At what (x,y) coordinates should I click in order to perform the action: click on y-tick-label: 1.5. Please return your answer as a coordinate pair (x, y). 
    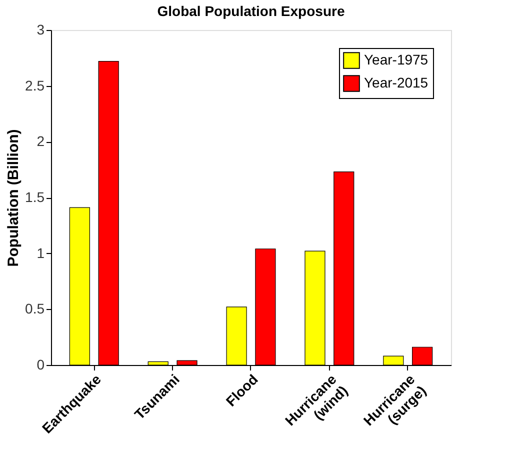
    Looking at the image, I should click on (35, 197).